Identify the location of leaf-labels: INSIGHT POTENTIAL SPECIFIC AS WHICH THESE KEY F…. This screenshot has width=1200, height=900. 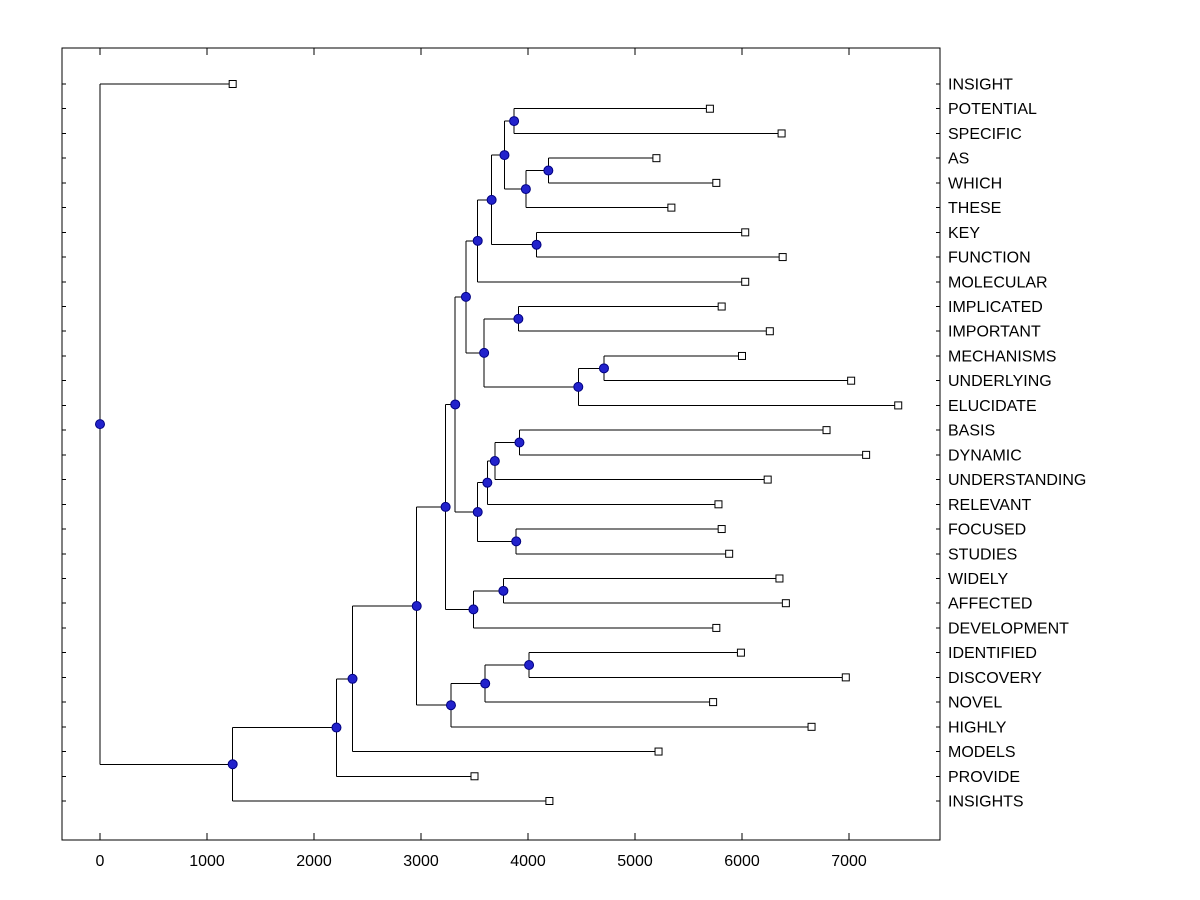
(1017, 444).